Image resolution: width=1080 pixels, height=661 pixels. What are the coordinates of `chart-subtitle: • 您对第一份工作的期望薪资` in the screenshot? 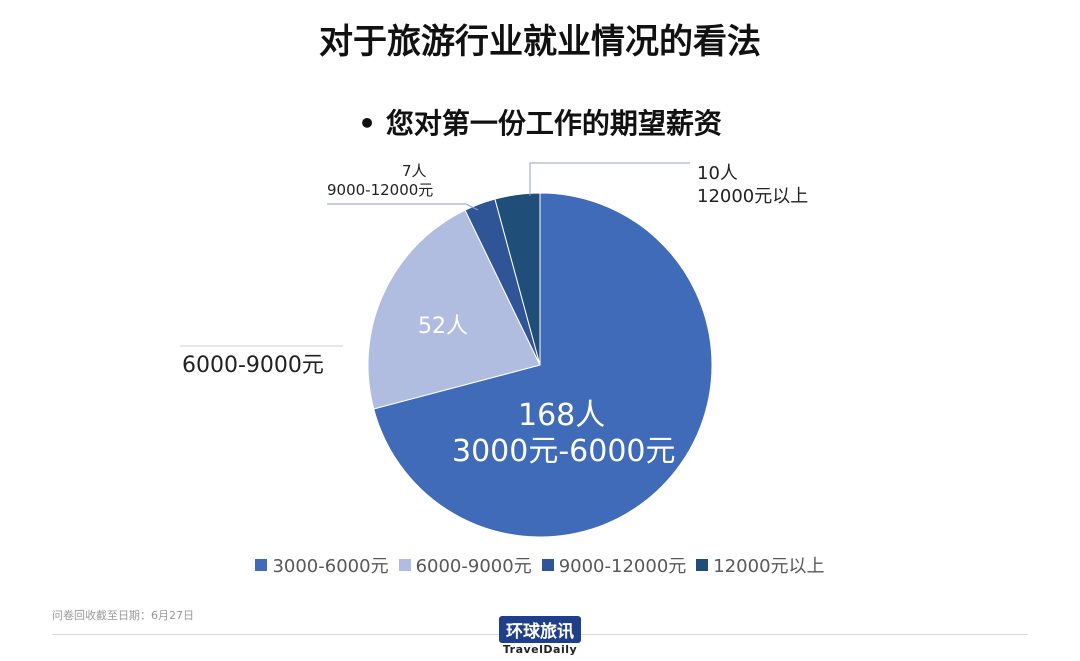 It's located at (540, 123).